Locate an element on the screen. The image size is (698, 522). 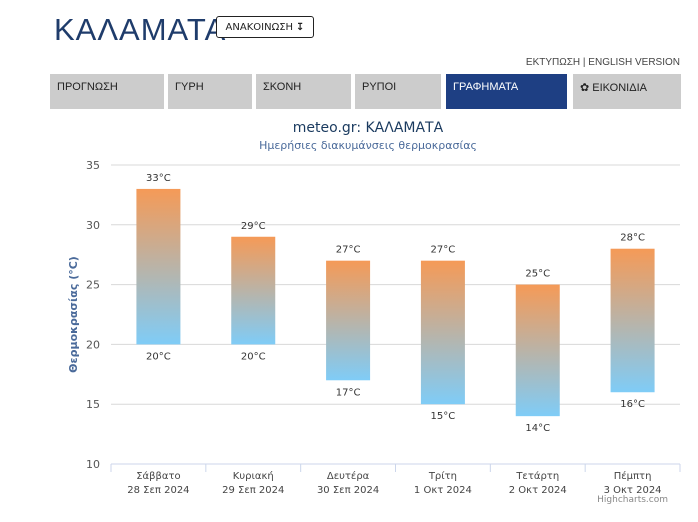
x-tick-date-label: 28 Σεπ 2024 is located at coordinates (158, 490).